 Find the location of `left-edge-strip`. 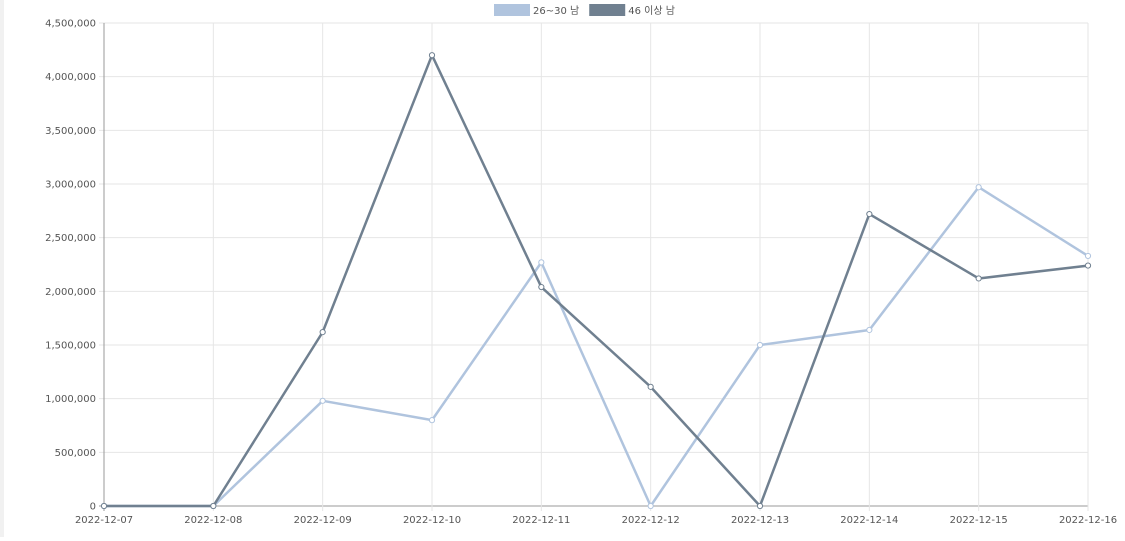

left-edge-strip is located at coordinates (2, 268).